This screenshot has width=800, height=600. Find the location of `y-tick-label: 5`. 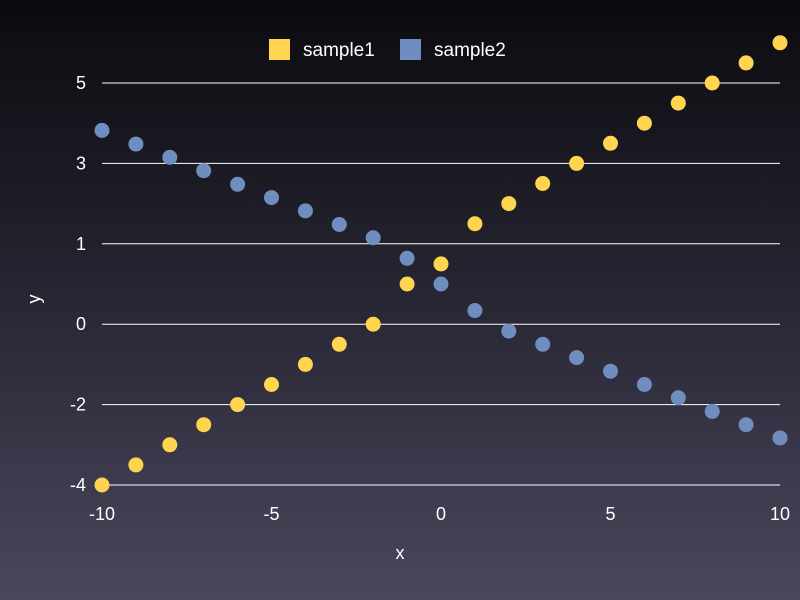

y-tick-label: 5 is located at coordinates (81, 83).